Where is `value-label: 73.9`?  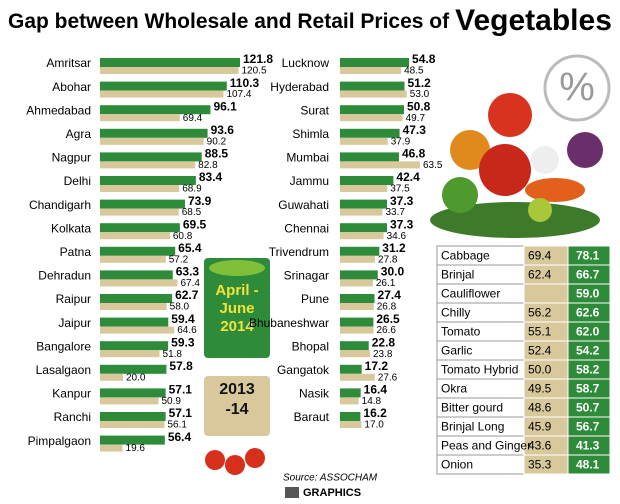 value-label: 73.9 is located at coordinates (200, 201).